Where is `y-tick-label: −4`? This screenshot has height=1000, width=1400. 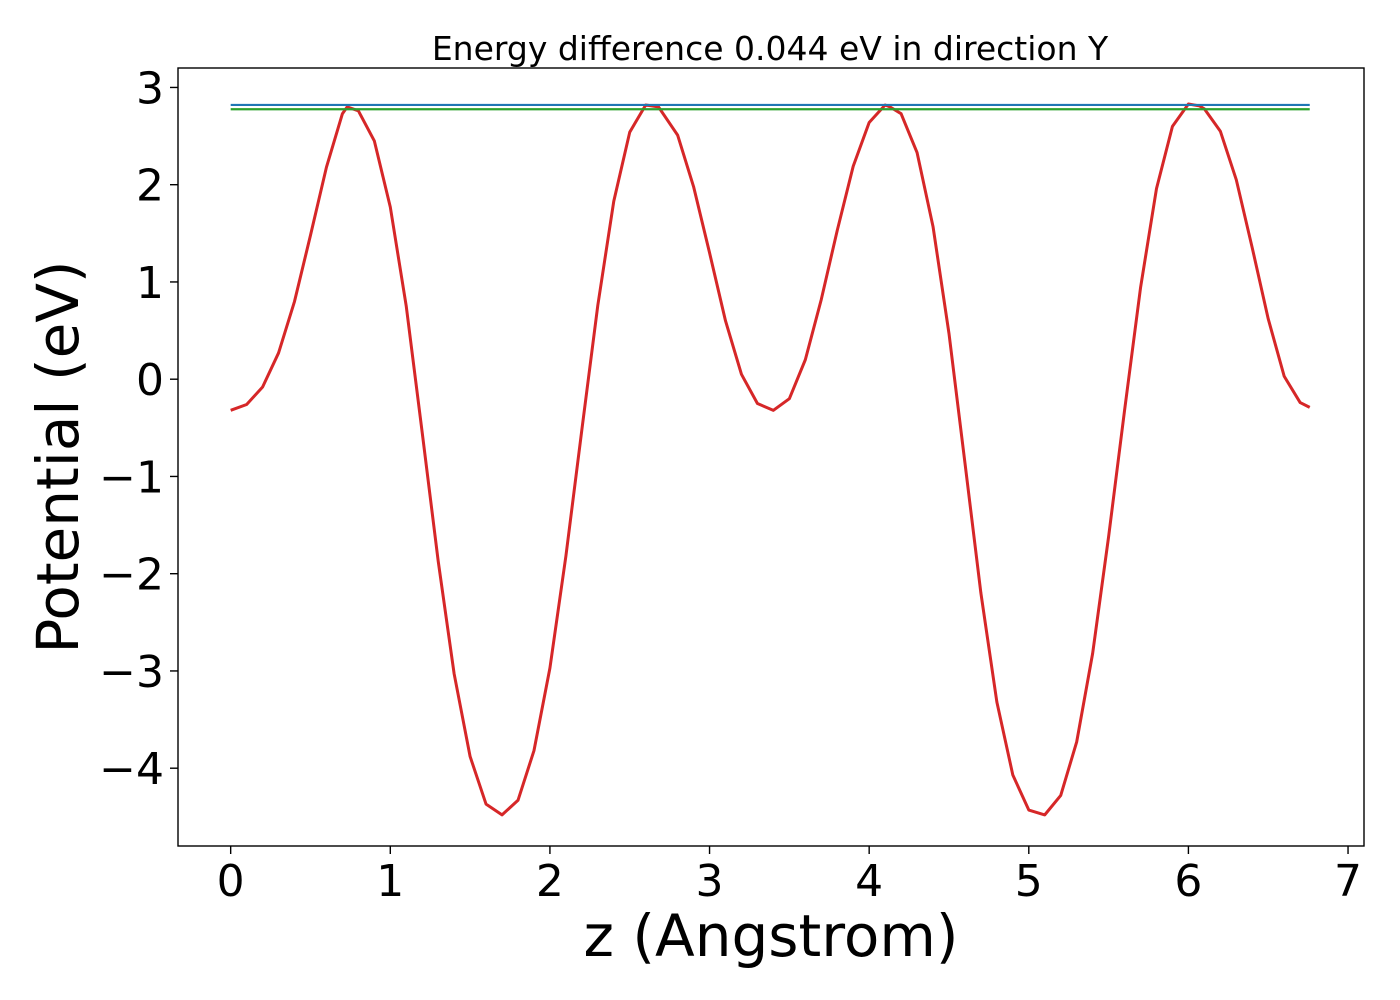
y-tick-label: −4 is located at coordinates (131, 769).